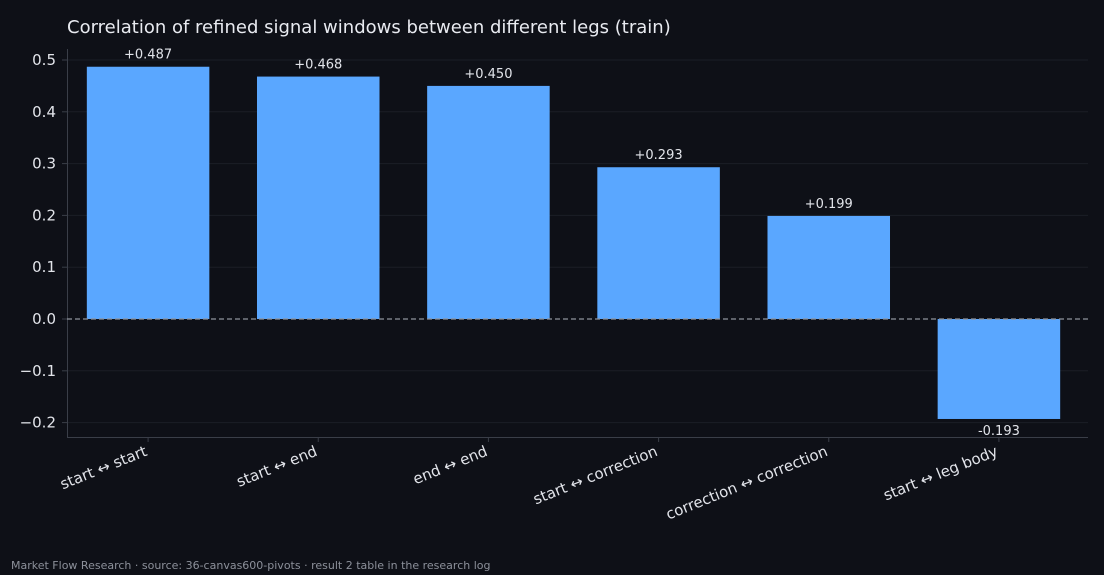 This screenshot has height=575, width=1104. What do you see at coordinates (44, 215) in the screenshot?
I see `y-tick-label: 0.2` at bounding box center [44, 215].